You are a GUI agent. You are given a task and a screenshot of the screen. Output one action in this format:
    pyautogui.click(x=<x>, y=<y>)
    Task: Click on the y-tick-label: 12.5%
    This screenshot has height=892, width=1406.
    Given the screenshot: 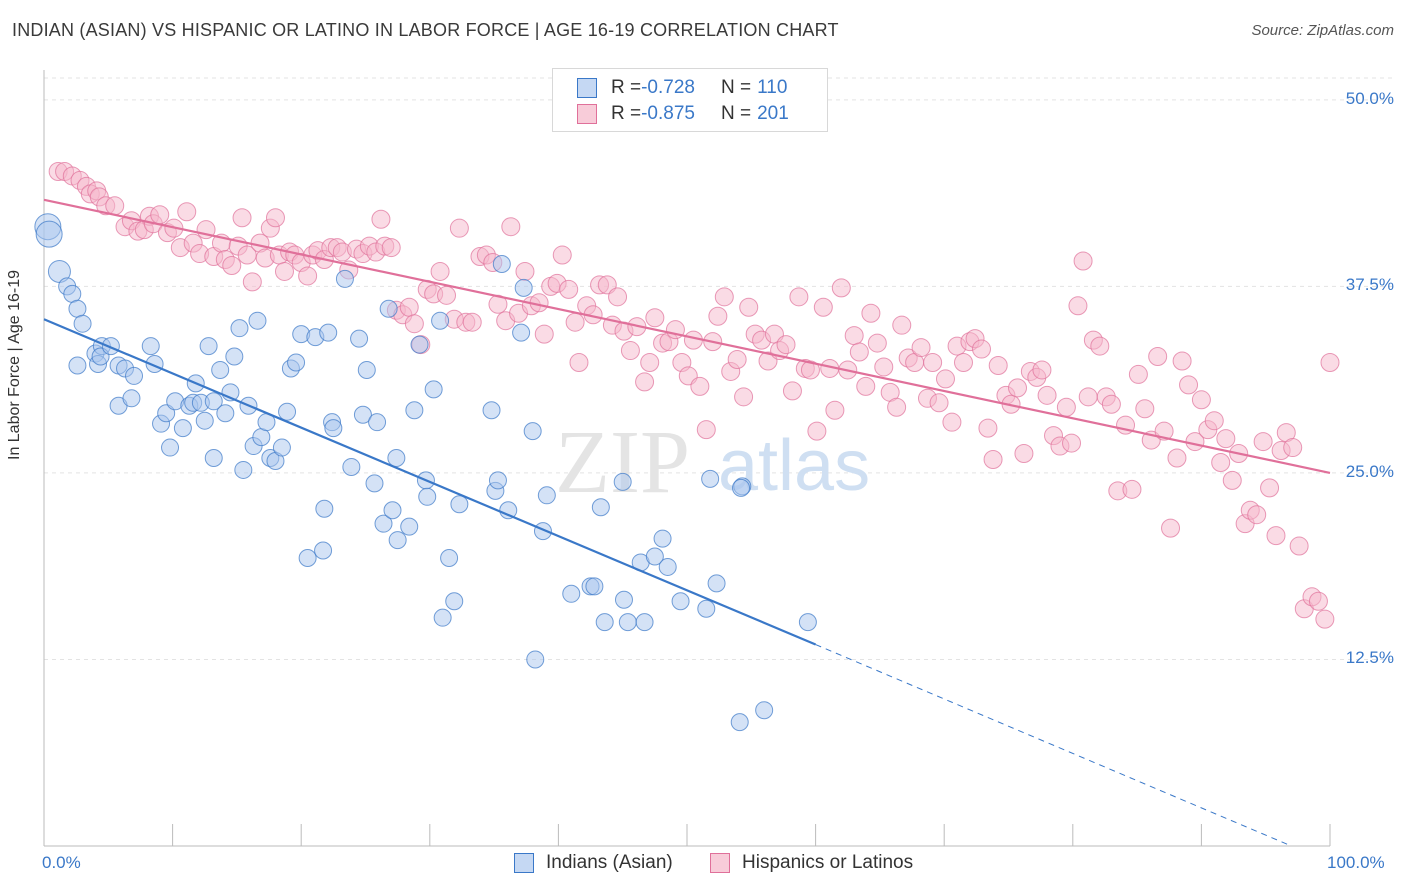 What is the action you would take?
    pyautogui.click(x=1369, y=658)
    